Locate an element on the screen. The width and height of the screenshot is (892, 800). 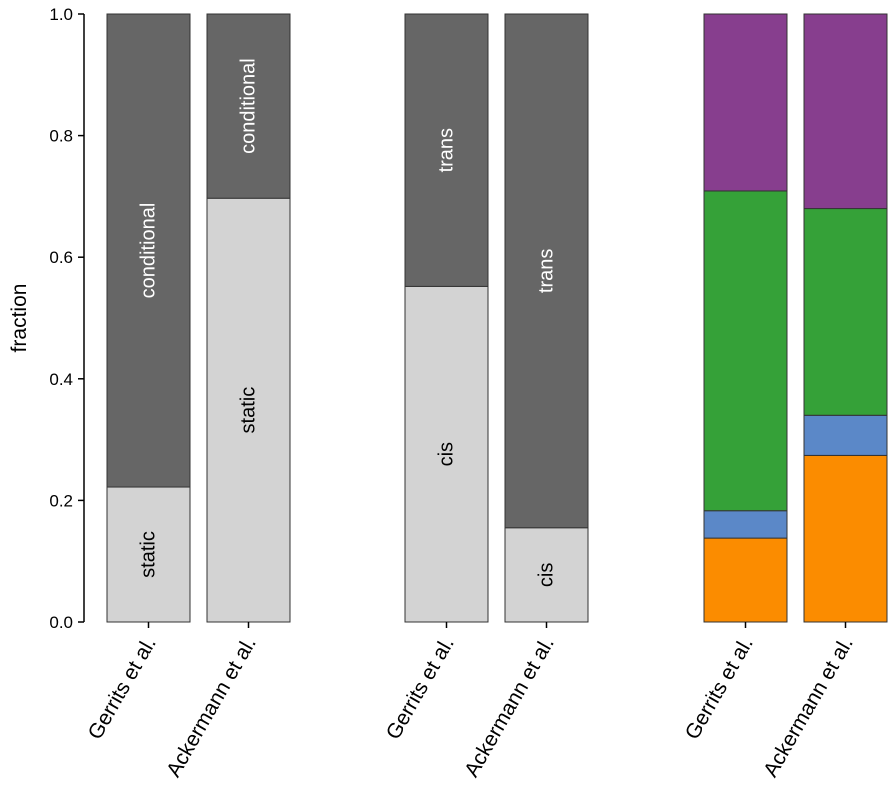
y-tick-label: 0.6 is located at coordinates (61, 257).